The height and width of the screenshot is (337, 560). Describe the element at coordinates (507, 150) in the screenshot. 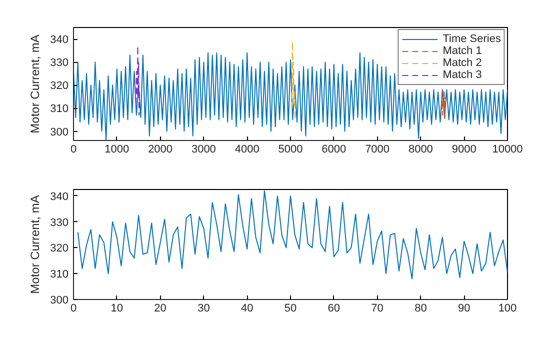

I see `x-tick-label: 10000` at that location.